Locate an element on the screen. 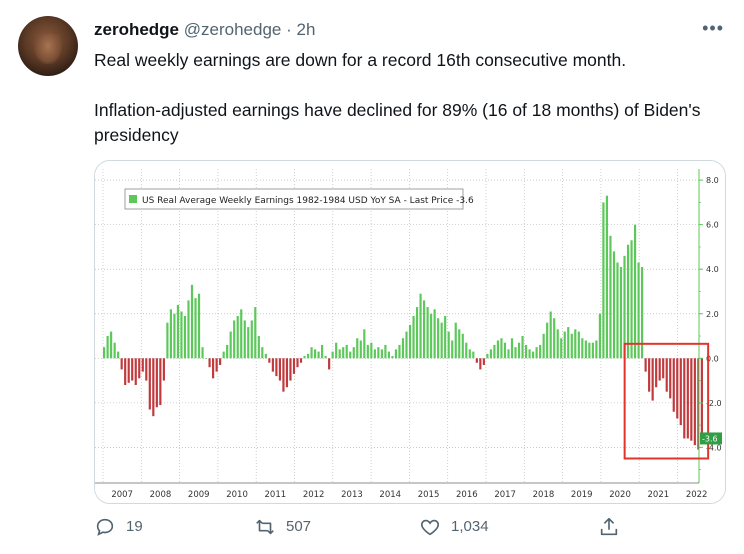  y-tick-label: -2.0 is located at coordinates (714, 403).